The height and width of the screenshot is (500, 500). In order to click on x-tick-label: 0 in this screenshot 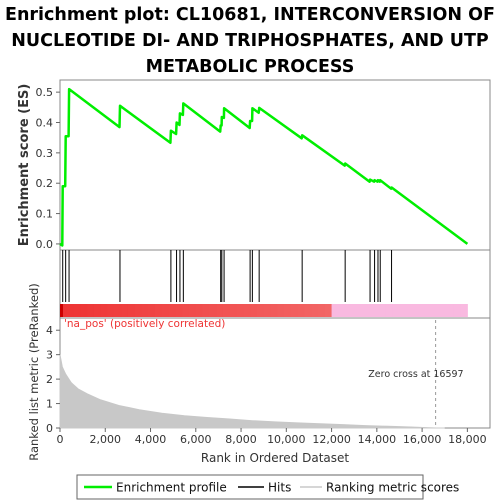, I will do `click(60, 439)`.